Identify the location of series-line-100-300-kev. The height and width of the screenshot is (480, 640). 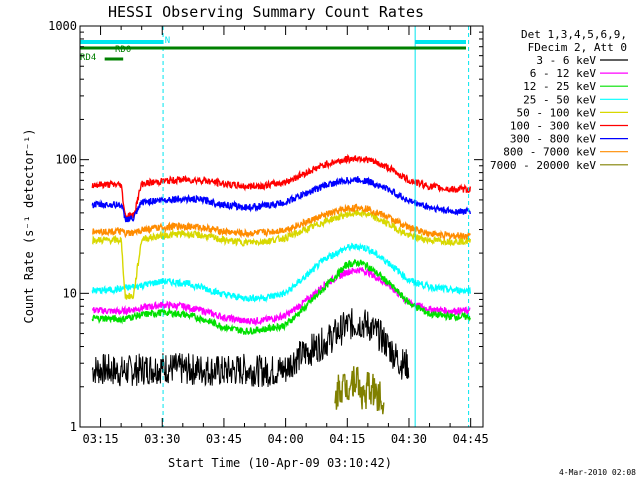
(281, 187).